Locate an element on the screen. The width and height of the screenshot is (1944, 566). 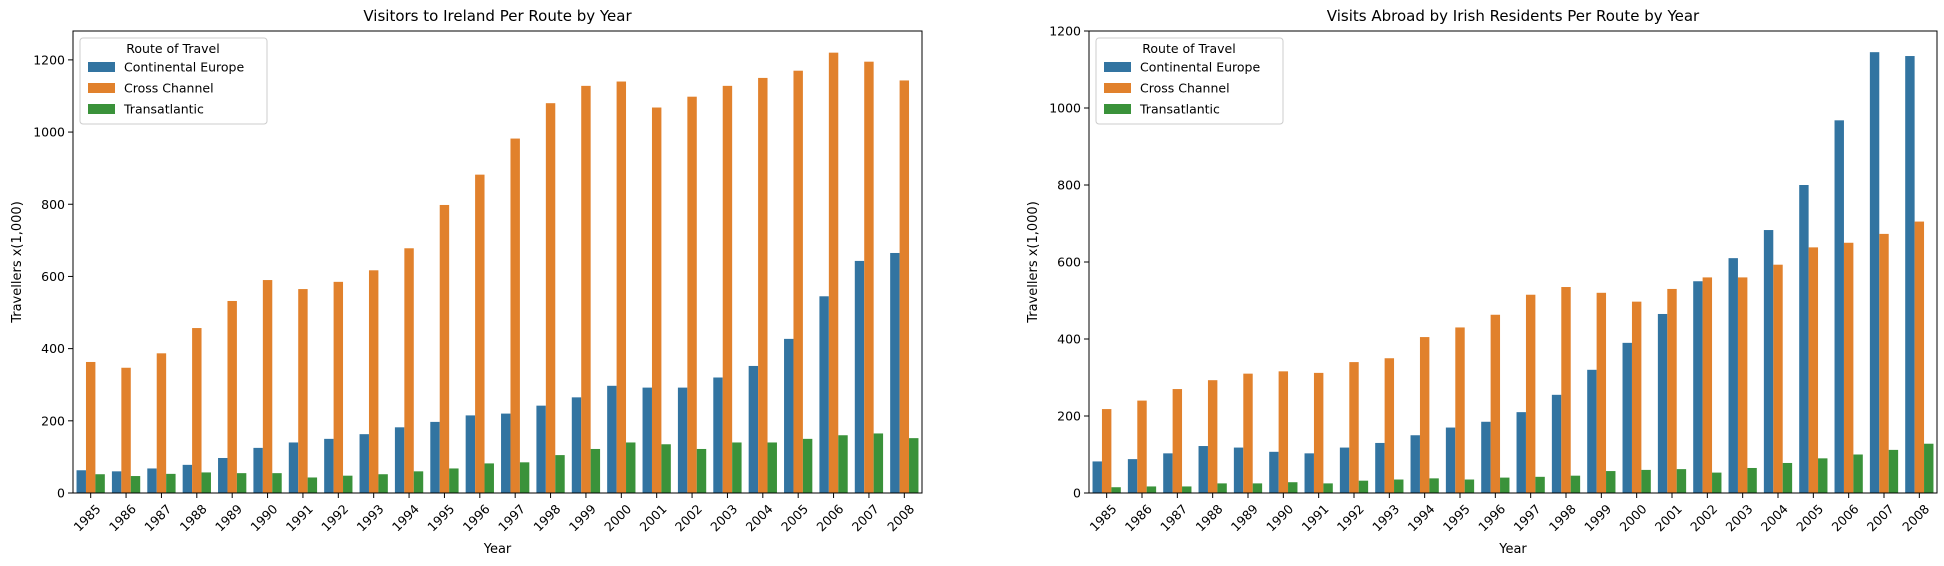
x-tick-label: 1988 is located at coordinates (1208, 517).